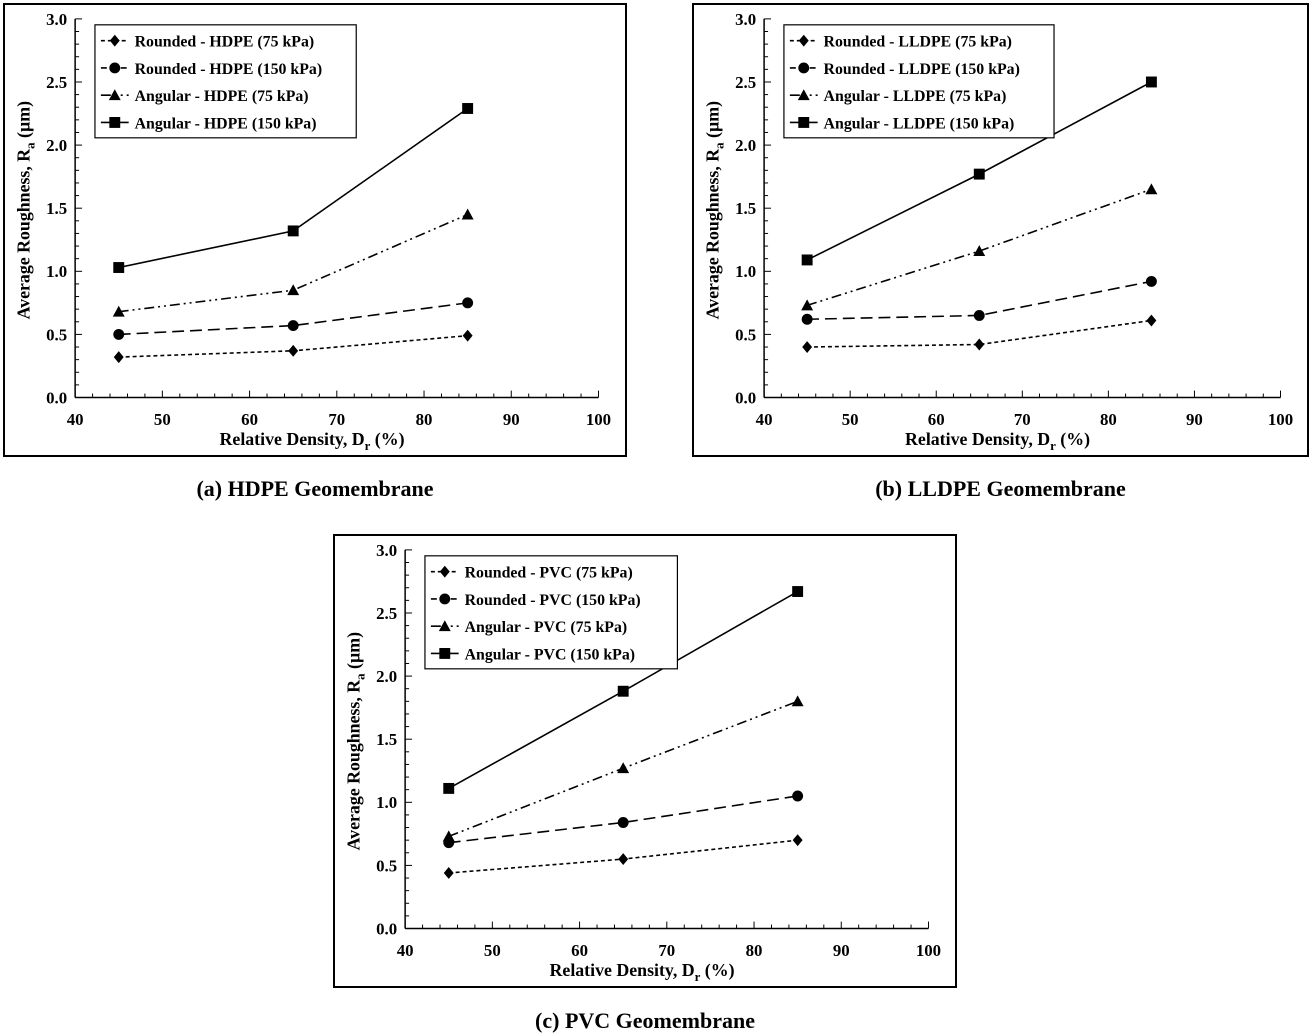  Describe the element at coordinates (315, 488) in the screenshot. I see `chart-caption-hdpe: (a) HDPE Geomembrane` at that location.